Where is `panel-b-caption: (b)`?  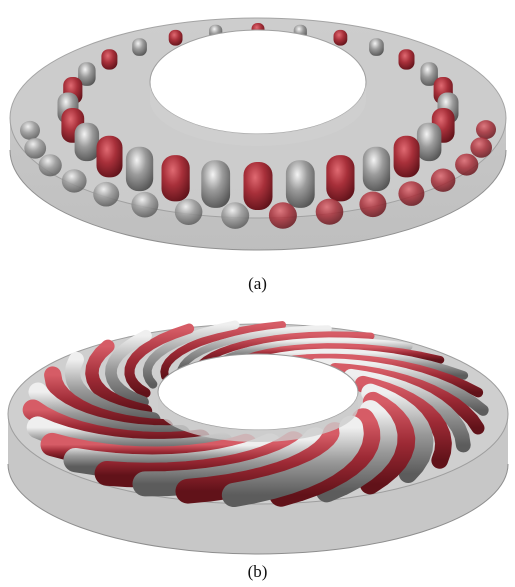
panel-b-caption: (b) is located at coordinates (257, 571).